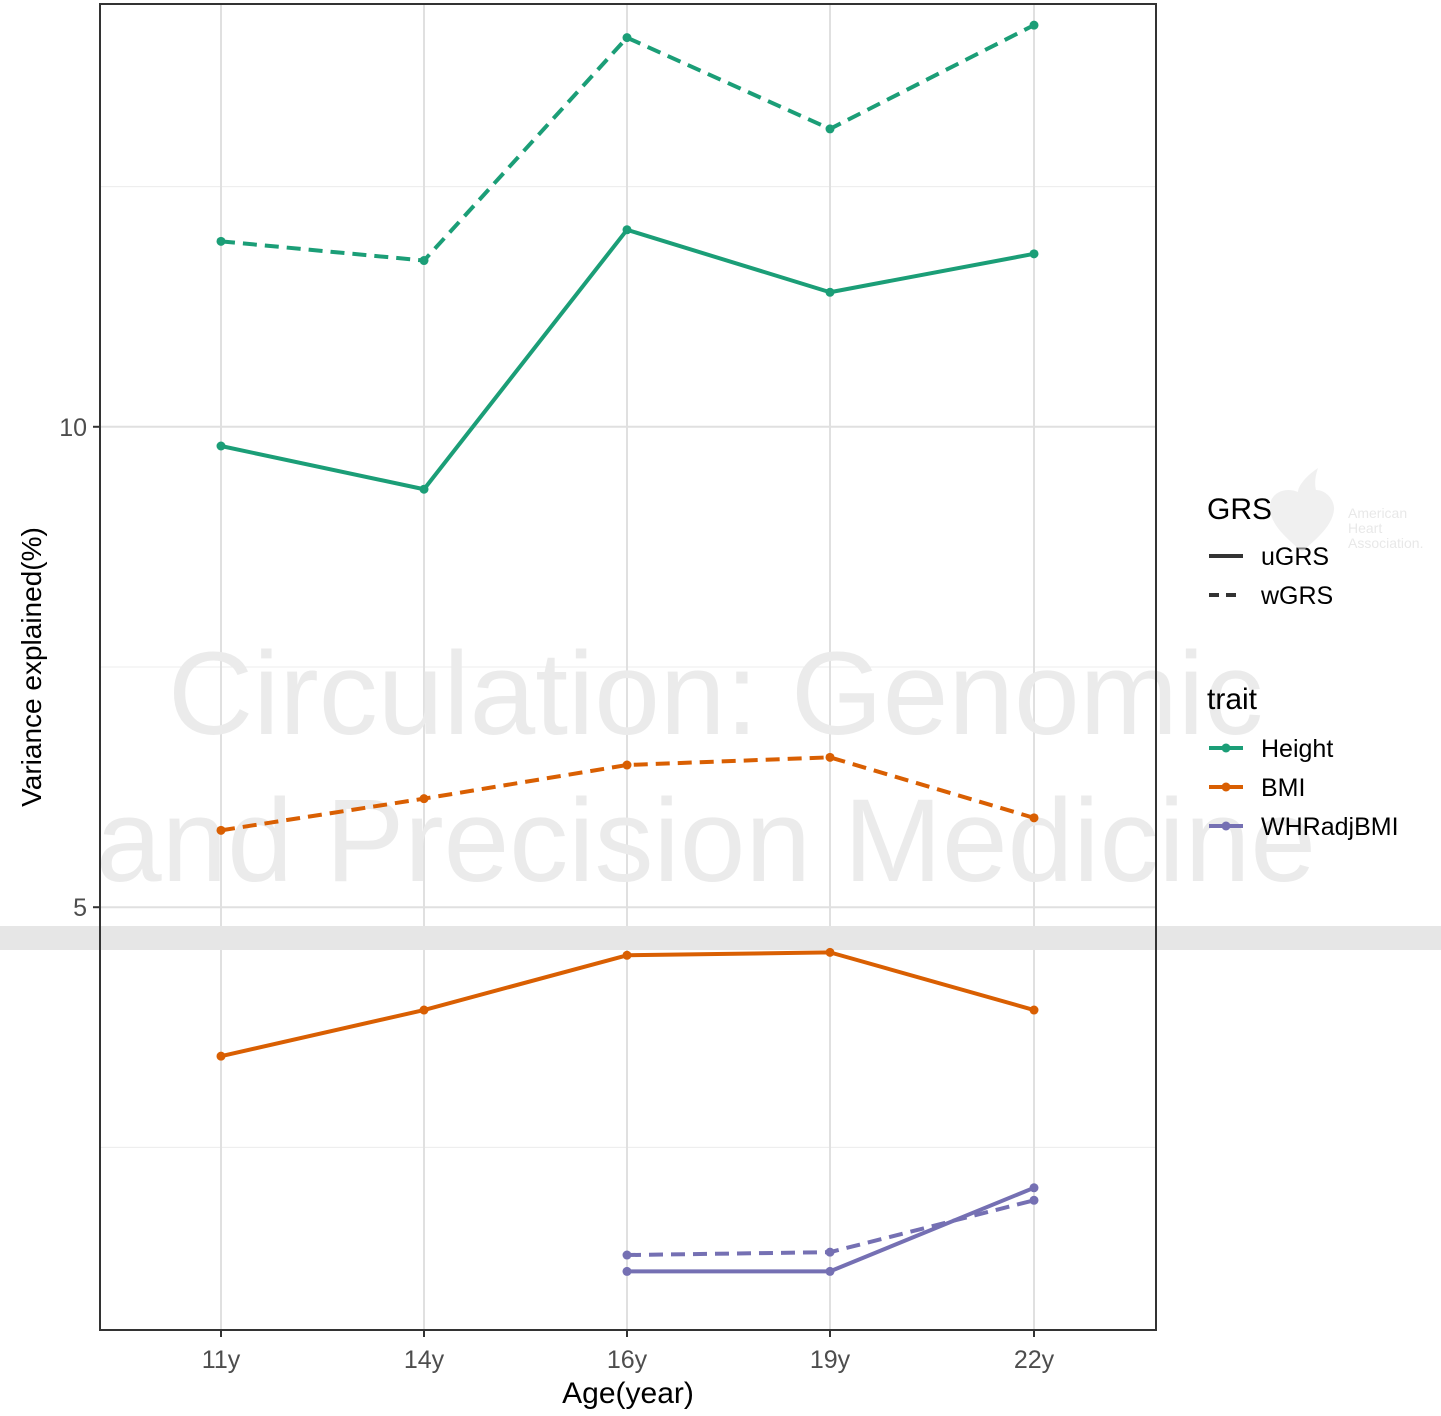 Image resolution: width=1441 pixels, height=1416 pixels. What do you see at coordinates (1297, 749) in the screenshot?
I see `legend-label-height: Height` at bounding box center [1297, 749].